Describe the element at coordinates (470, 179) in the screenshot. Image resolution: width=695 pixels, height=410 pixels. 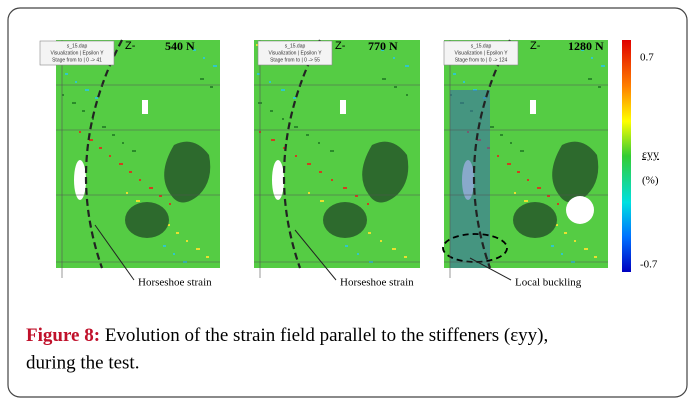
I see `damage-zone` at that location.